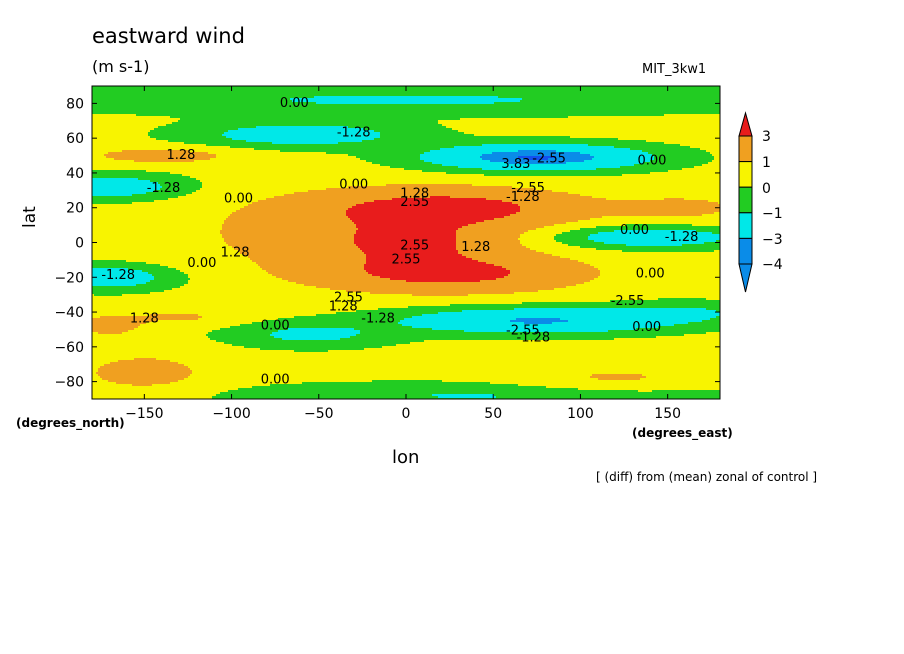 The width and height of the screenshot is (904, 654). I want to click on x-axis-unit: (degrees_east), so click(682, 433).